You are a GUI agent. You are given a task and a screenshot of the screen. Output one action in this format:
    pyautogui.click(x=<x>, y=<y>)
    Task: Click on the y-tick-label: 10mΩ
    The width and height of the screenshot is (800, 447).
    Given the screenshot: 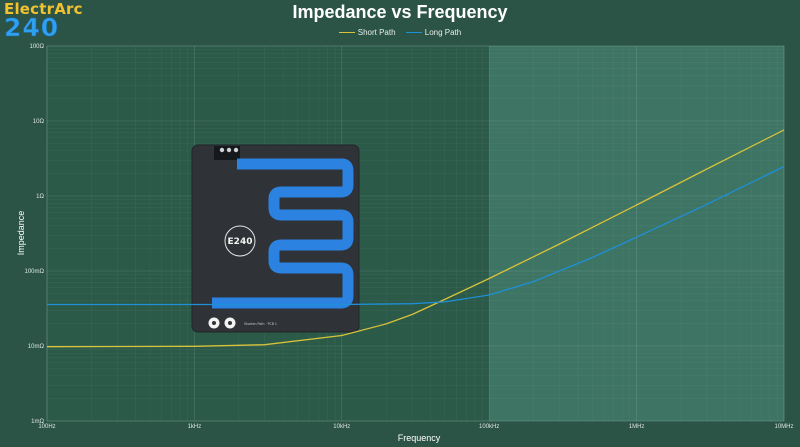 What is the action you would take?
    pyautogui.click(x=36, y=347)
    